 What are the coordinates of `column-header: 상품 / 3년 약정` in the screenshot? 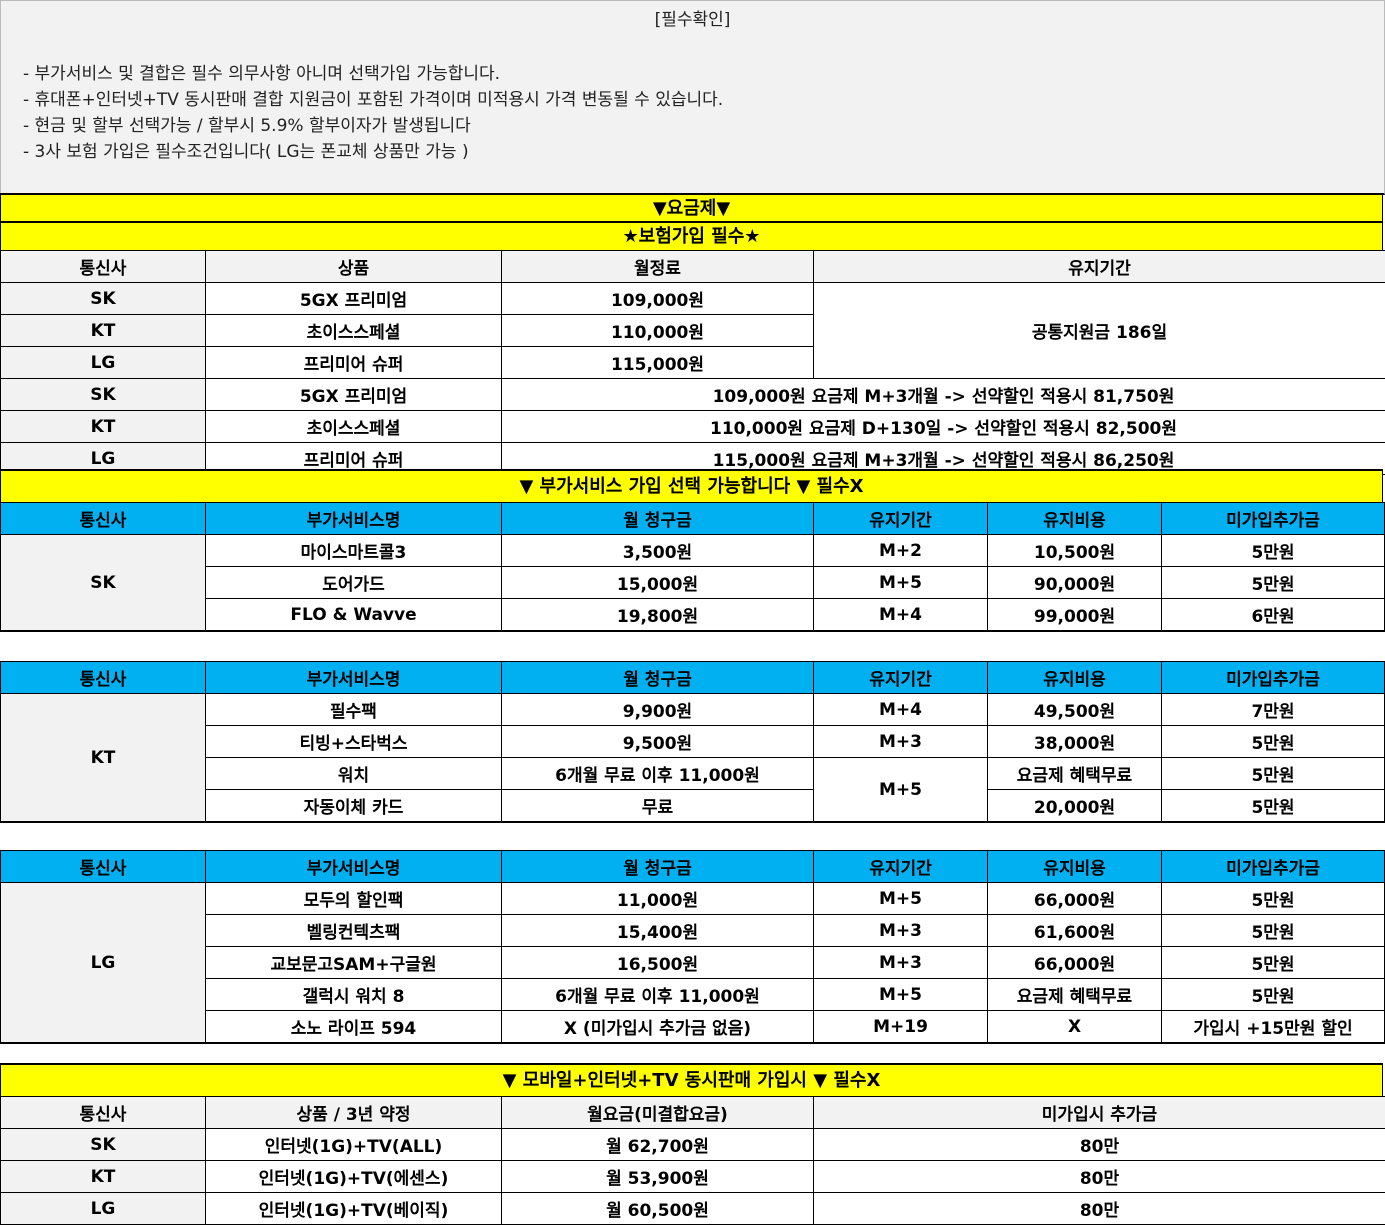 It's located at (353, 1112).